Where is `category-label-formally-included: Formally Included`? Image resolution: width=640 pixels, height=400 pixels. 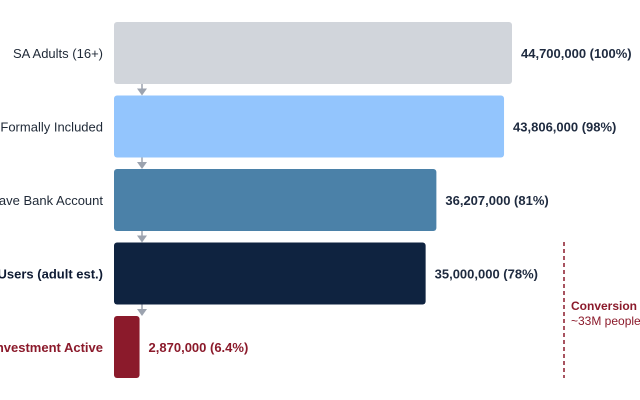
category-label-formally-included: Formally Included is located at coordinates (51, 127).